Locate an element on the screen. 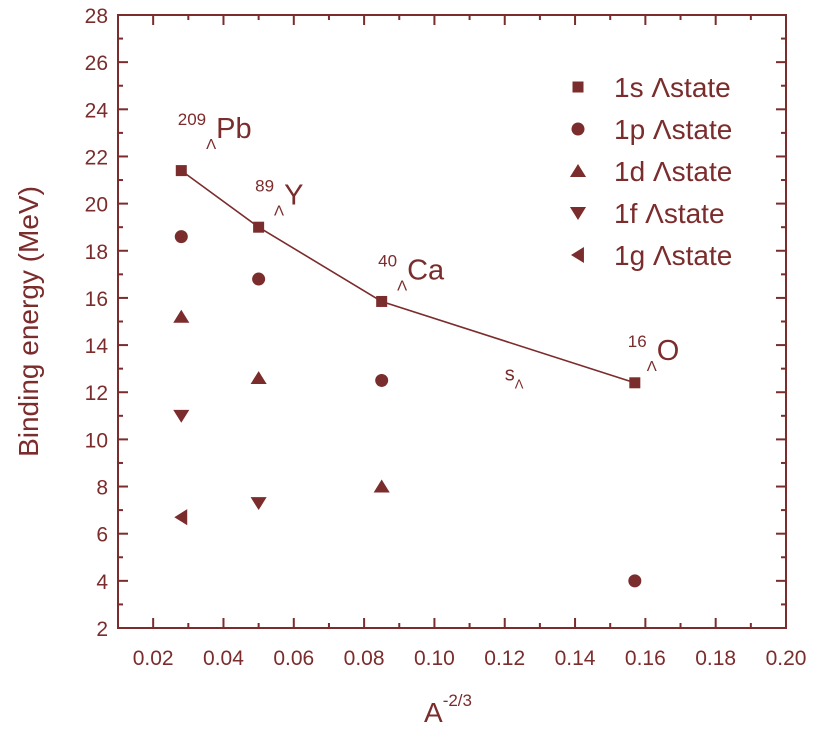  x-tick-label: 0.12 is located at coordinates (504, 658).